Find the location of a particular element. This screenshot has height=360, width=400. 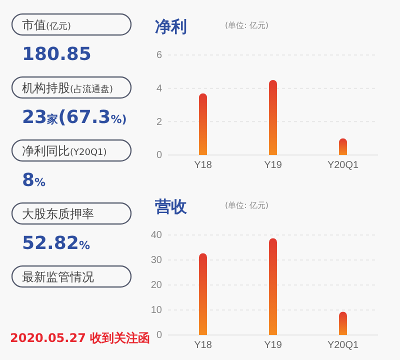

y-tick-label: 20 is located at coordinates (156, 286).